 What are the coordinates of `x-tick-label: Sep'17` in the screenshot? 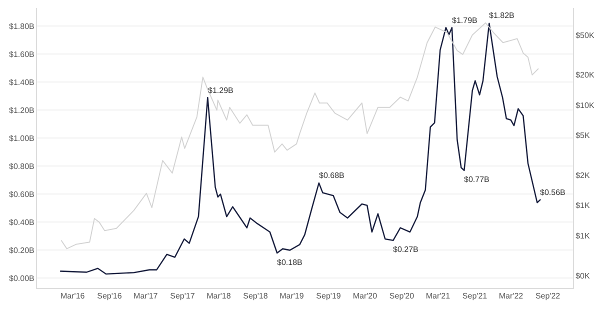 It's located at (183, 296).